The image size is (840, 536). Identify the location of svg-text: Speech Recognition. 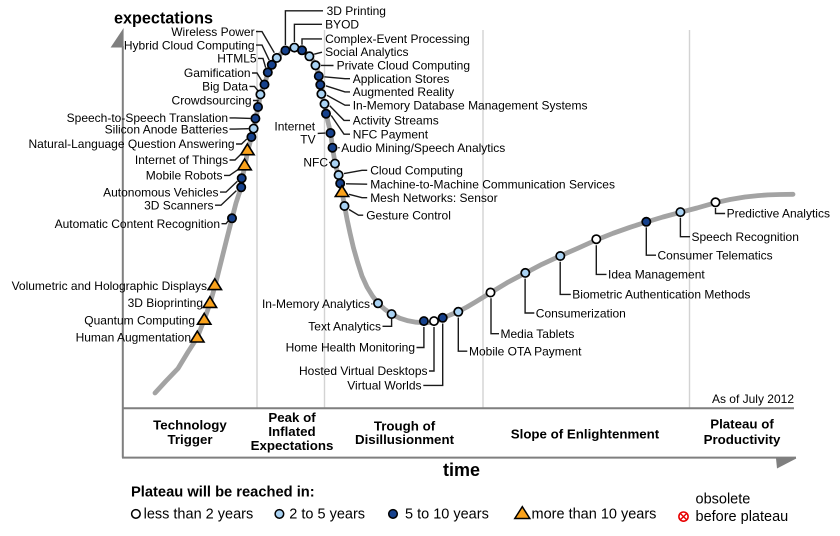
(745, 237).